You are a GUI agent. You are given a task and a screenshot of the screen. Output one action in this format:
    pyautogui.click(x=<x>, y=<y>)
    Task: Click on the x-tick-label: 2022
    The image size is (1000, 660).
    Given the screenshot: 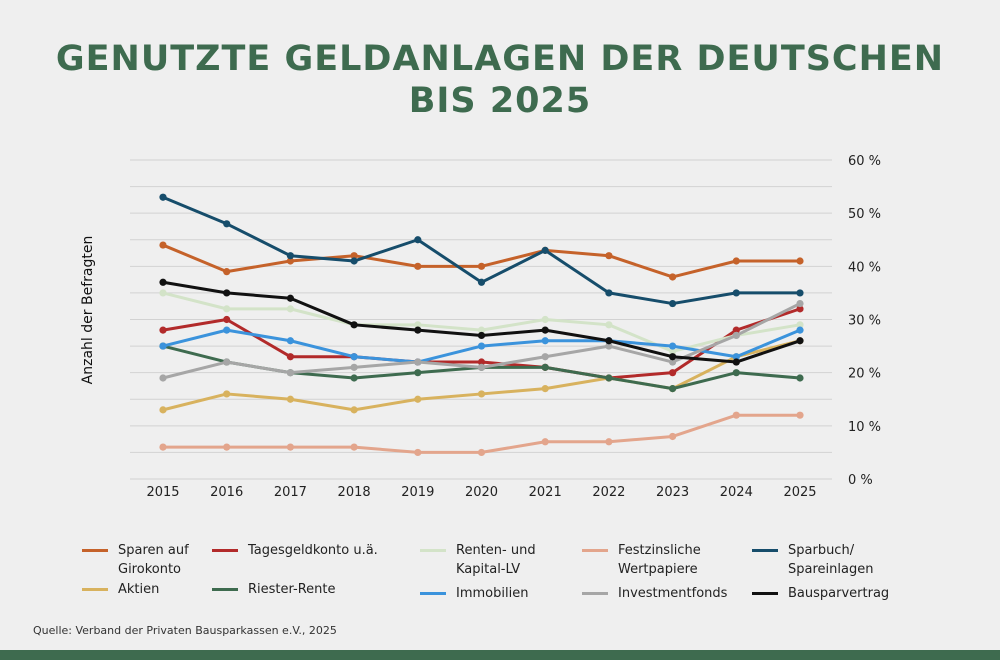 What is the action you would take?
    pyautogui.click(x=608, y=492)
    